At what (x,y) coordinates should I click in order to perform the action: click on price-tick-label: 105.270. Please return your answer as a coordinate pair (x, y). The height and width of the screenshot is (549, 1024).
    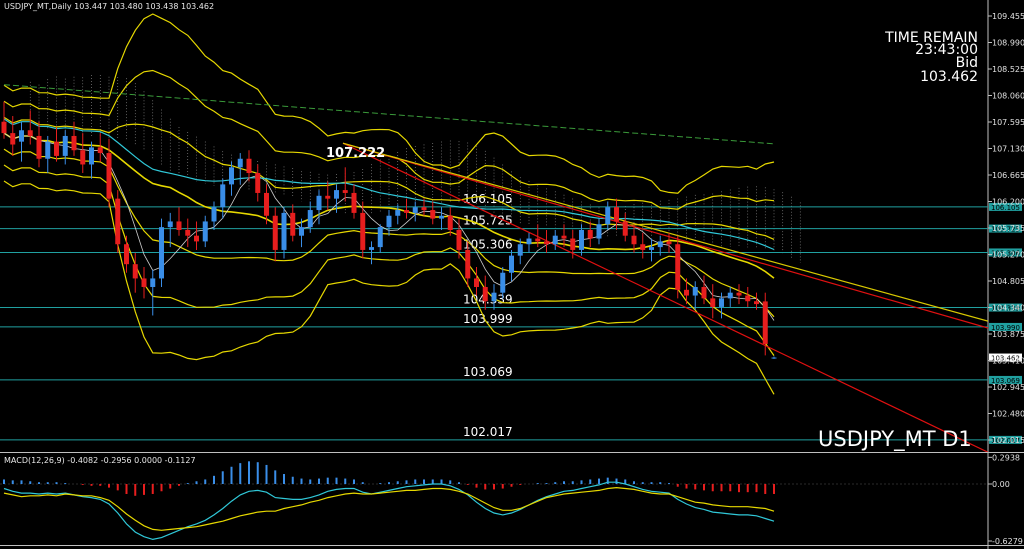
    Looking at the image, I should click on (1008, 255).